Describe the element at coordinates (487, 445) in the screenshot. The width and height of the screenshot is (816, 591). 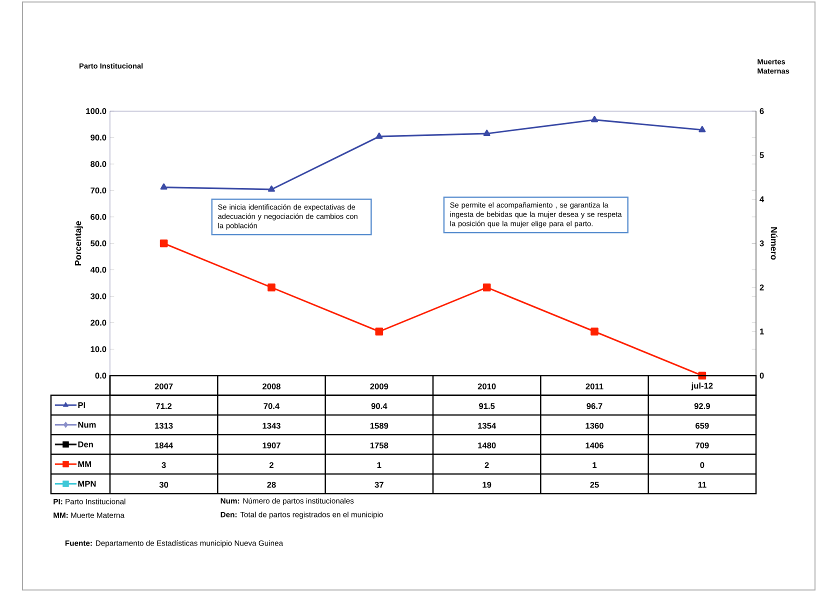
I see `text: 1480` at that location.